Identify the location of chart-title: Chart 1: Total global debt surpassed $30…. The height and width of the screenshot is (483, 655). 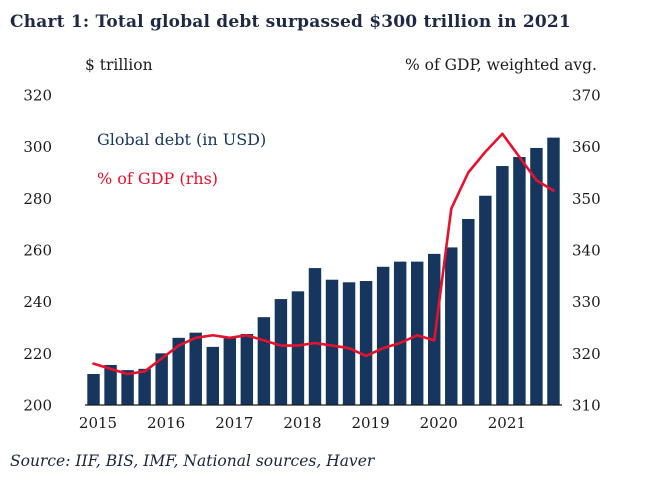
(290, 22).